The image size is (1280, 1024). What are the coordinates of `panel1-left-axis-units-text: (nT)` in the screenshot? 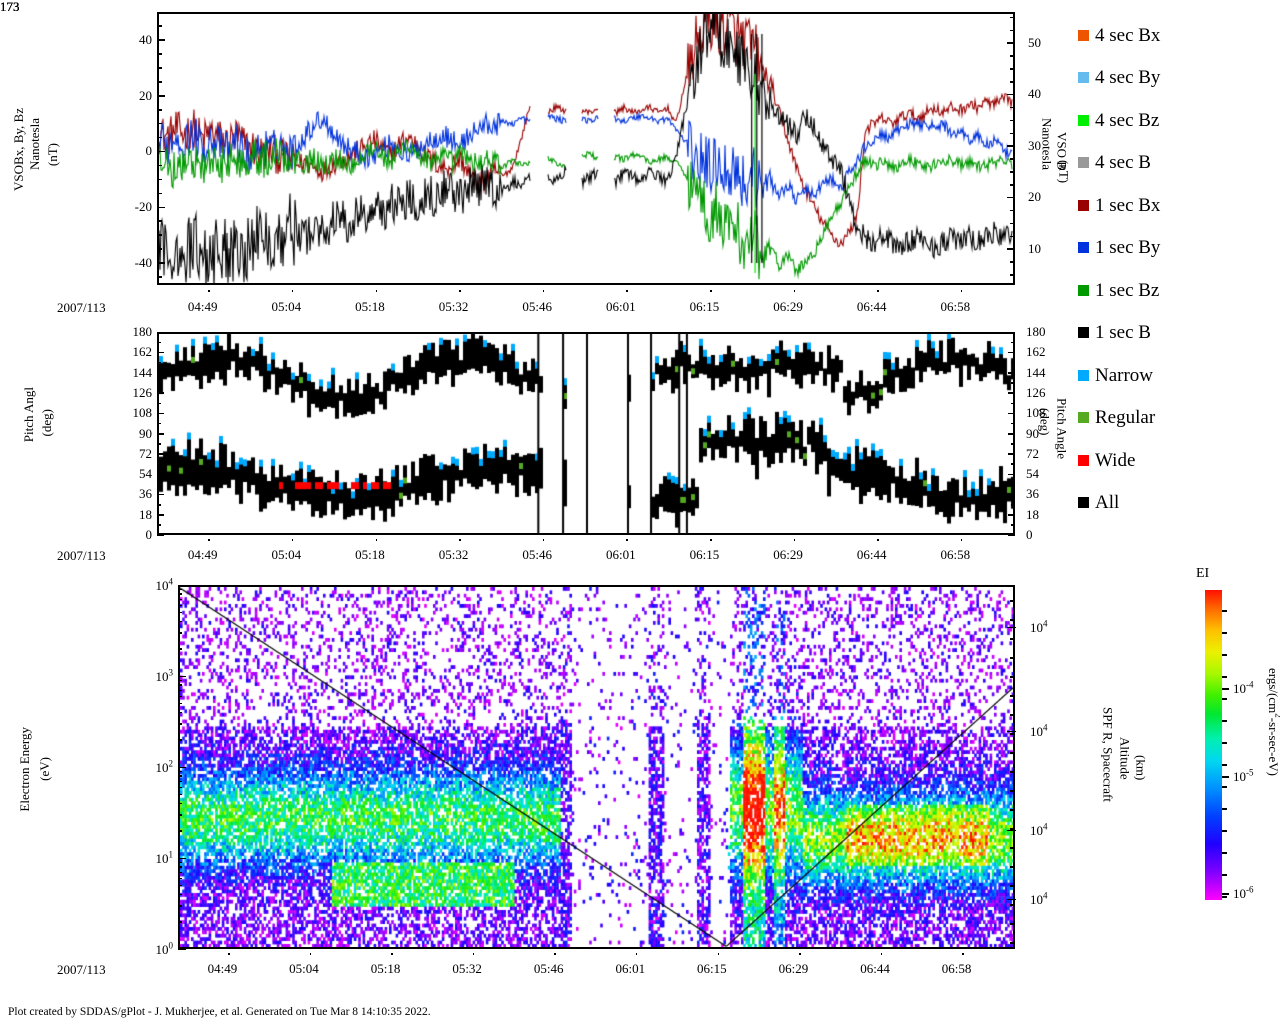 It's located at (52, 155).